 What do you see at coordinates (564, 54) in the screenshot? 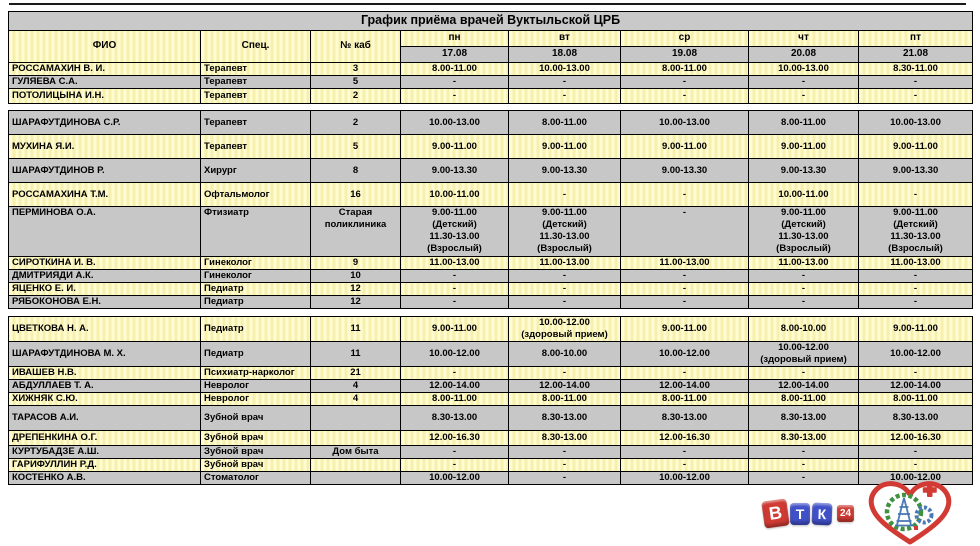
I see `date-header-tue: 18.08` at bounding box center [564, 54].